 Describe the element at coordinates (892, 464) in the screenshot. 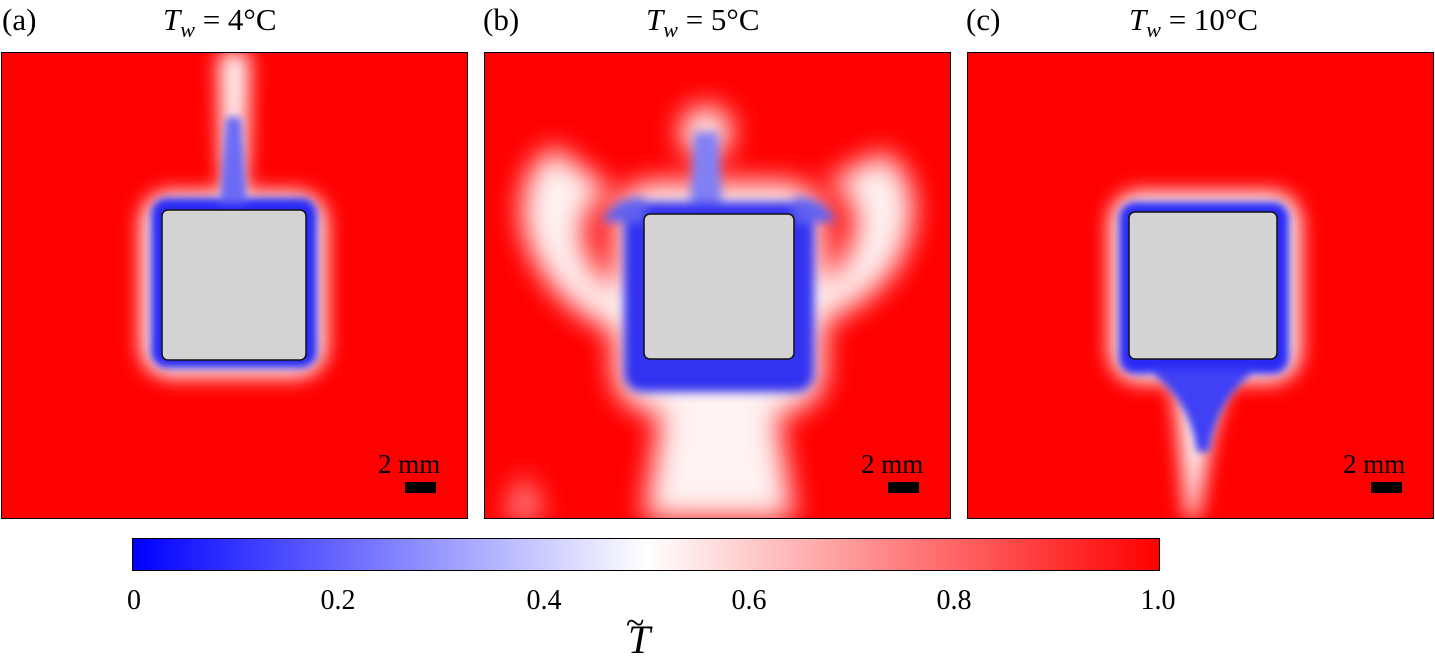

I see `panel-b-scale-label: 2 mm` at that location.